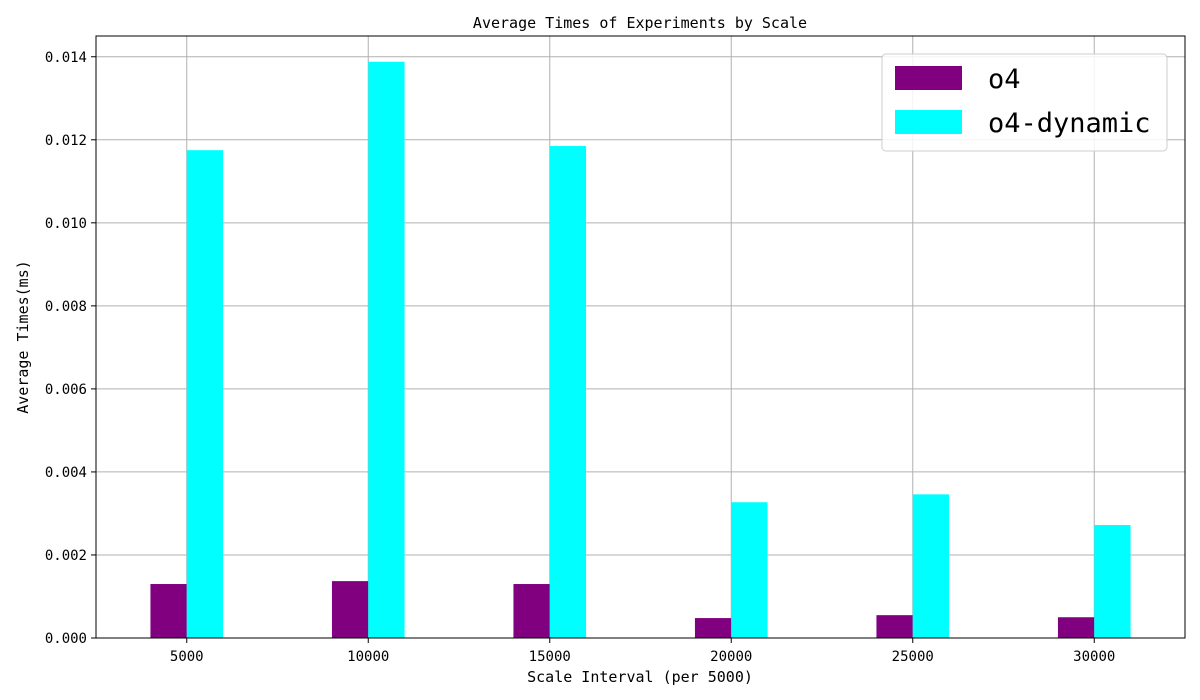 The image size is (1200, 700). What do you see at coordinates (66, 58) in the screenshot?
I see `y-tick-label: 0.014` at bounding box center [66, 58].